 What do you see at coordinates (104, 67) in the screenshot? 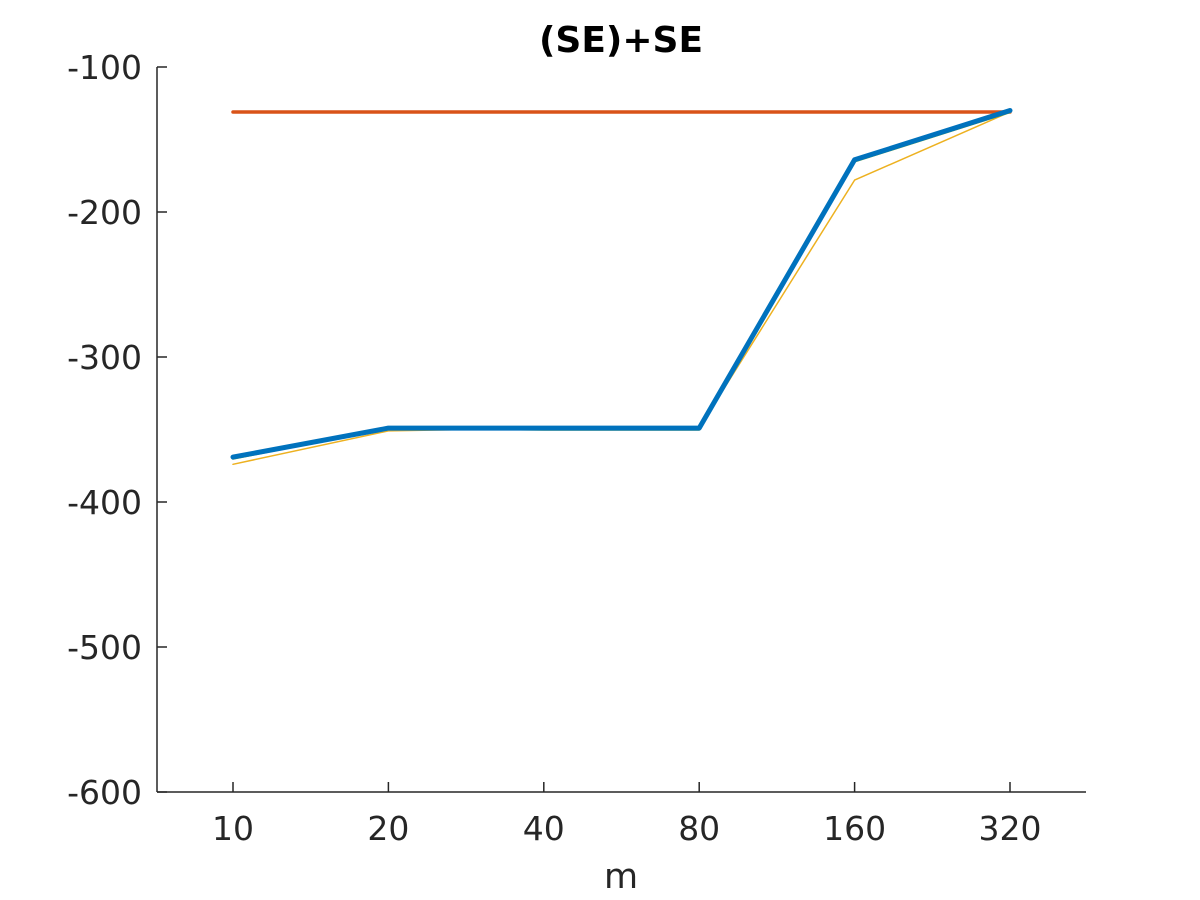
I see `y-tick-label: -100` at bounding box center [104, 67].